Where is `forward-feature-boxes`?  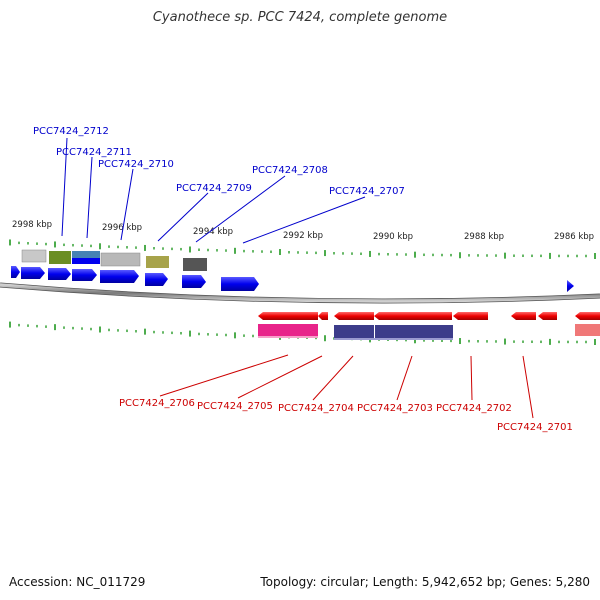 forward-feature-boxes is located at coordinates (114, 260).